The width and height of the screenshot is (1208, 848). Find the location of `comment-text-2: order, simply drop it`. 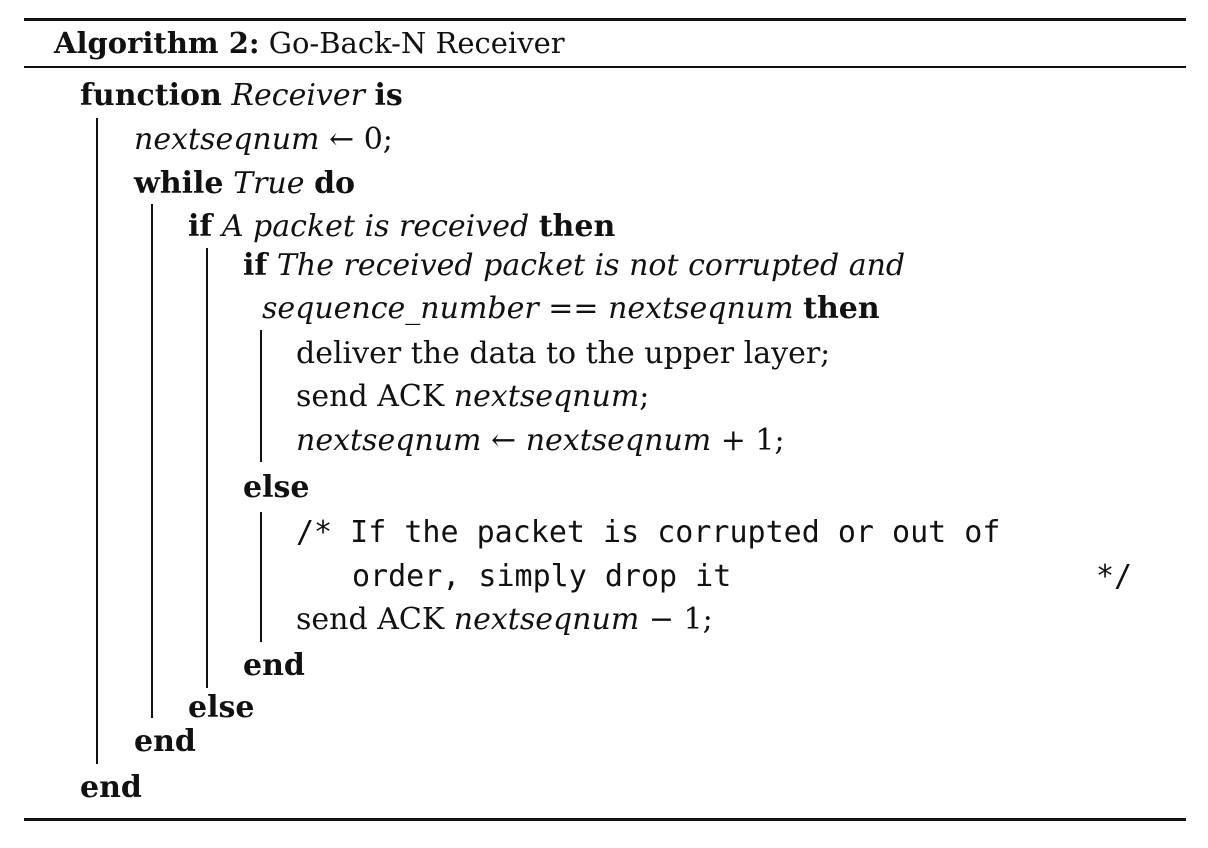

comment-text-2: order, simply drop it is located at coordinates (541, 576).